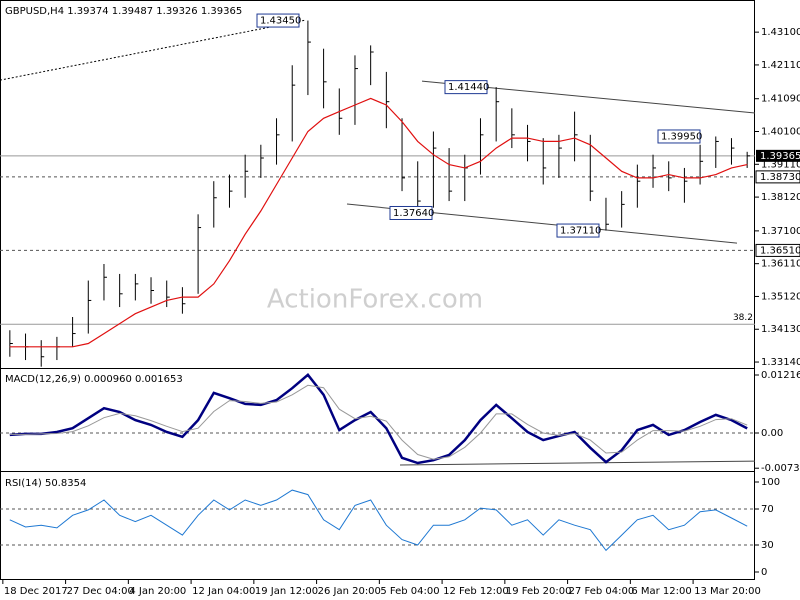 This screenshot has width=800, height=600. What do you see at coordinates (780, 375) in the screenshot?
I see `y-tick-label: 0.012164` at bounding box center [780, 375].